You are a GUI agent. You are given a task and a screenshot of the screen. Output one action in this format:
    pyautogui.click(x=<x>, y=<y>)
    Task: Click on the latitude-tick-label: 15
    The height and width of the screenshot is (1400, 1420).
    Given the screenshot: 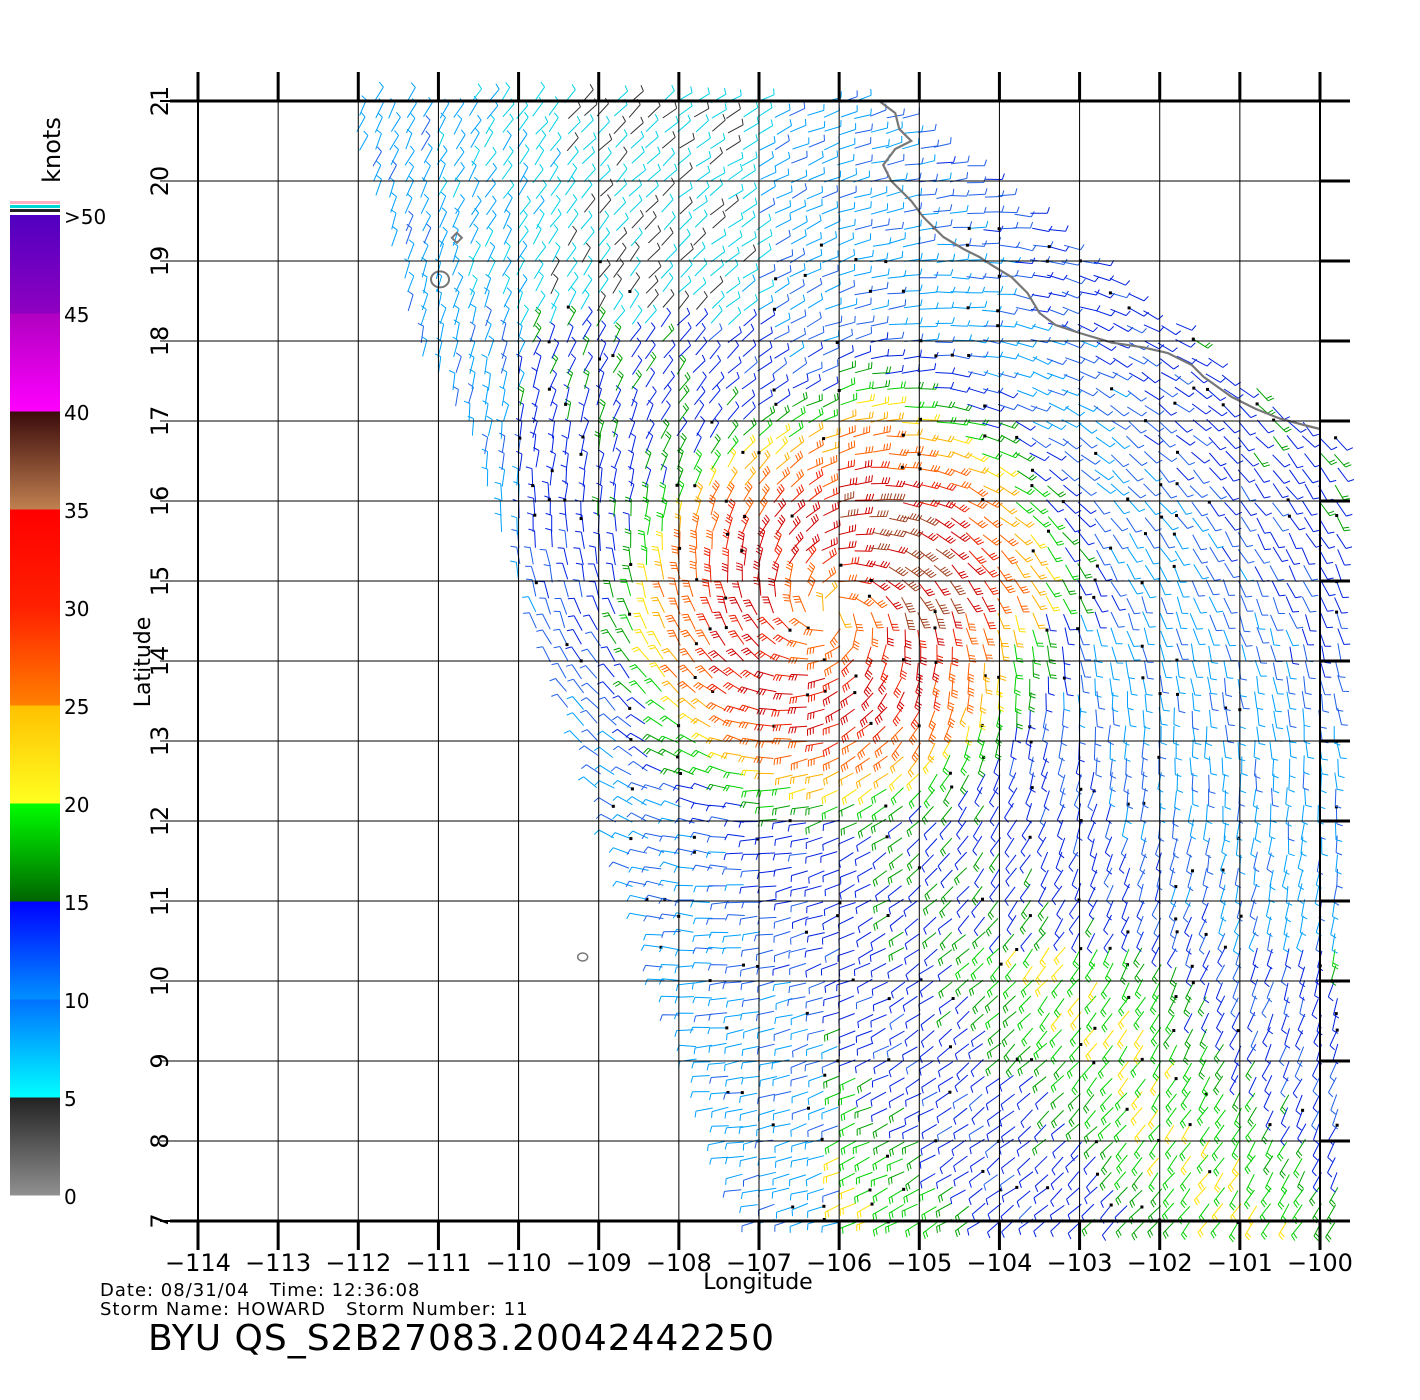 What is the action you would take?
    pyautogui.click(x=160, y=581)
    